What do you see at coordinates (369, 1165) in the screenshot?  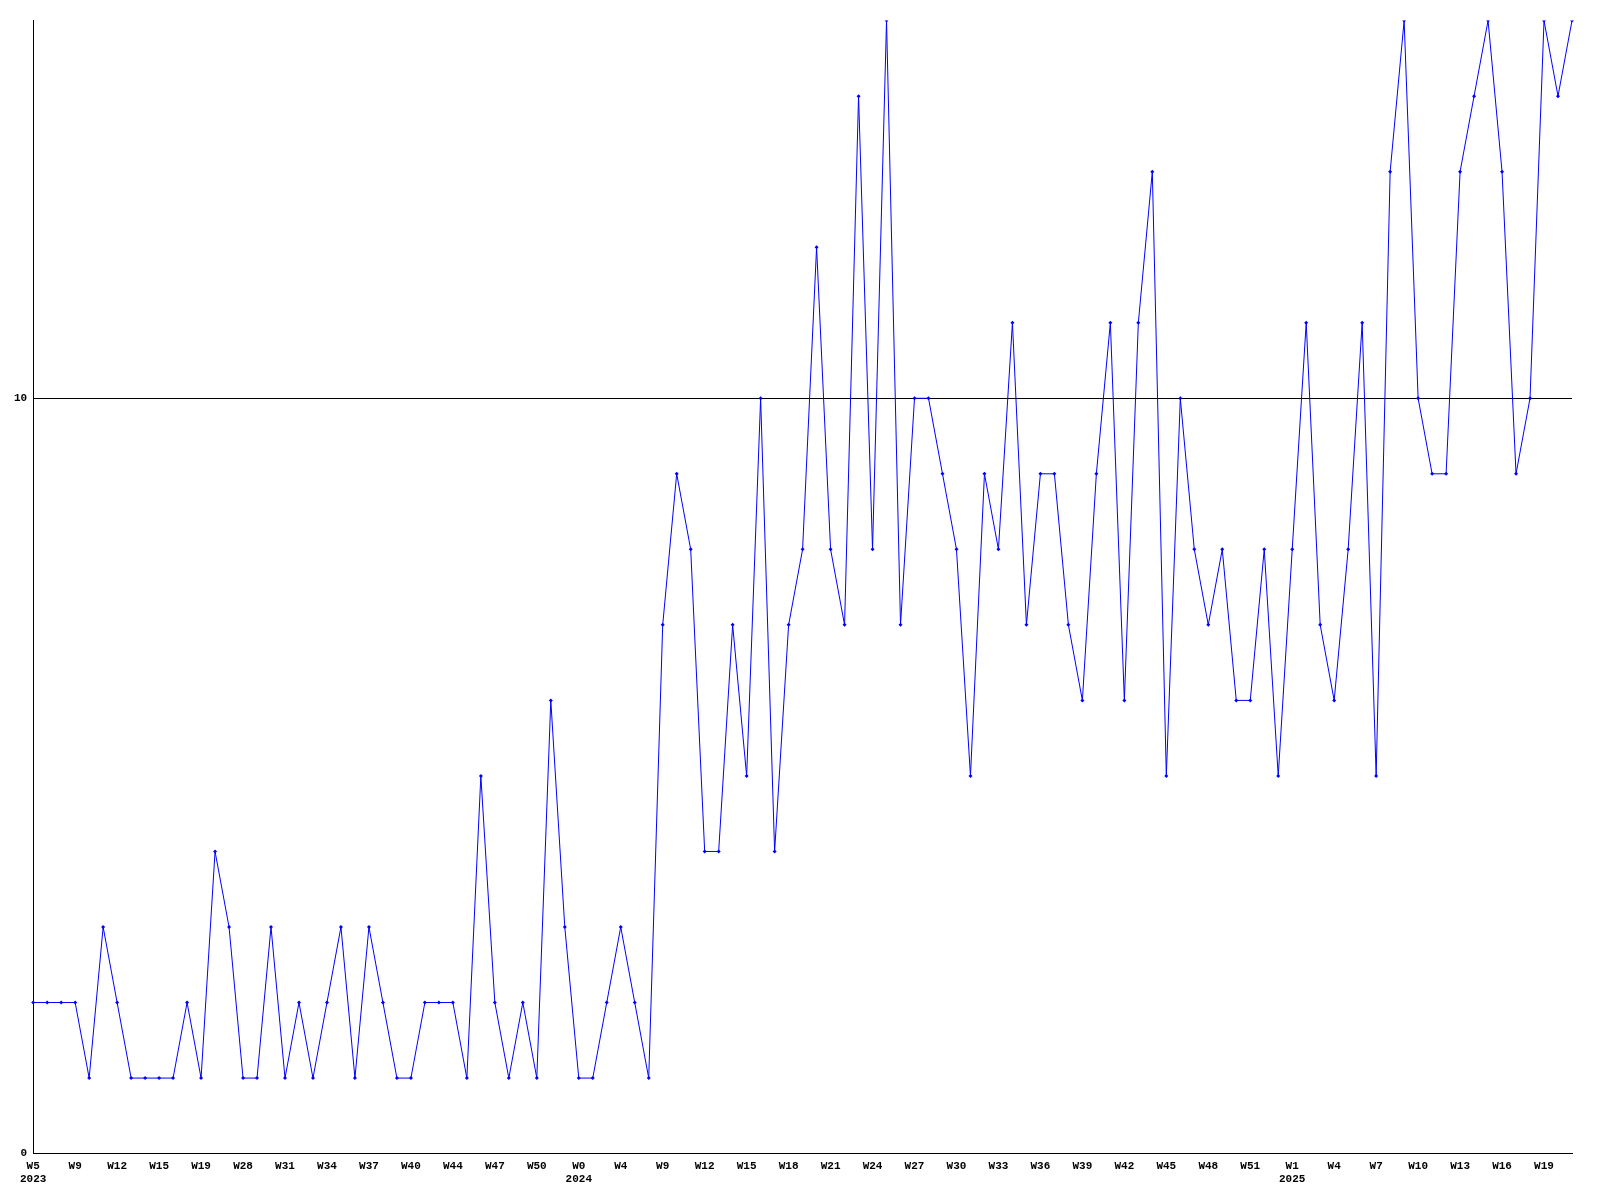 I see `x-tick-label: W37` at bounding box center [369, 1165].